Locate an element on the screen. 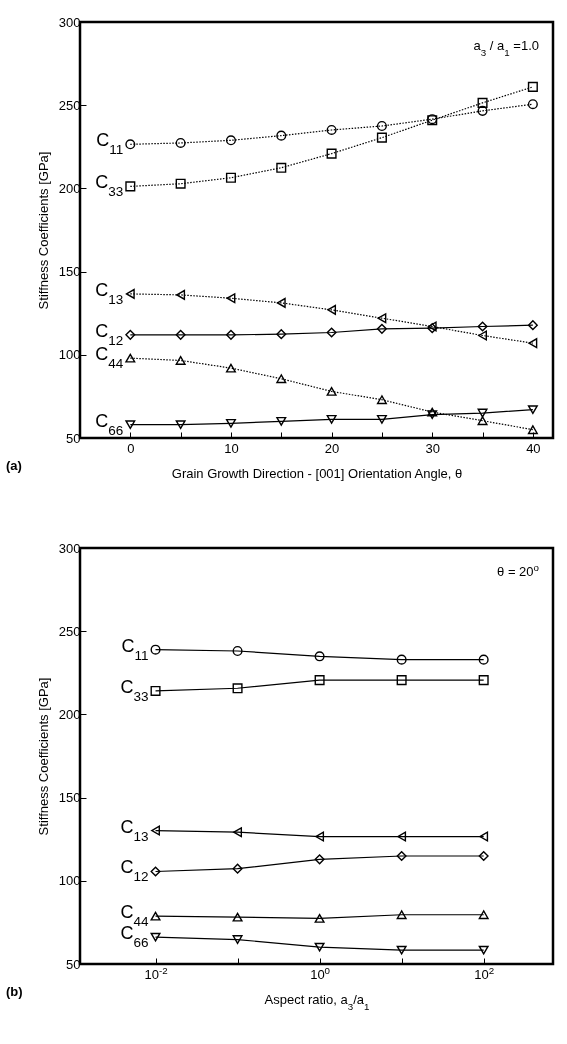 This screenshot has height=1044, width=567. text: (a) is located at coordinates (14, 465).